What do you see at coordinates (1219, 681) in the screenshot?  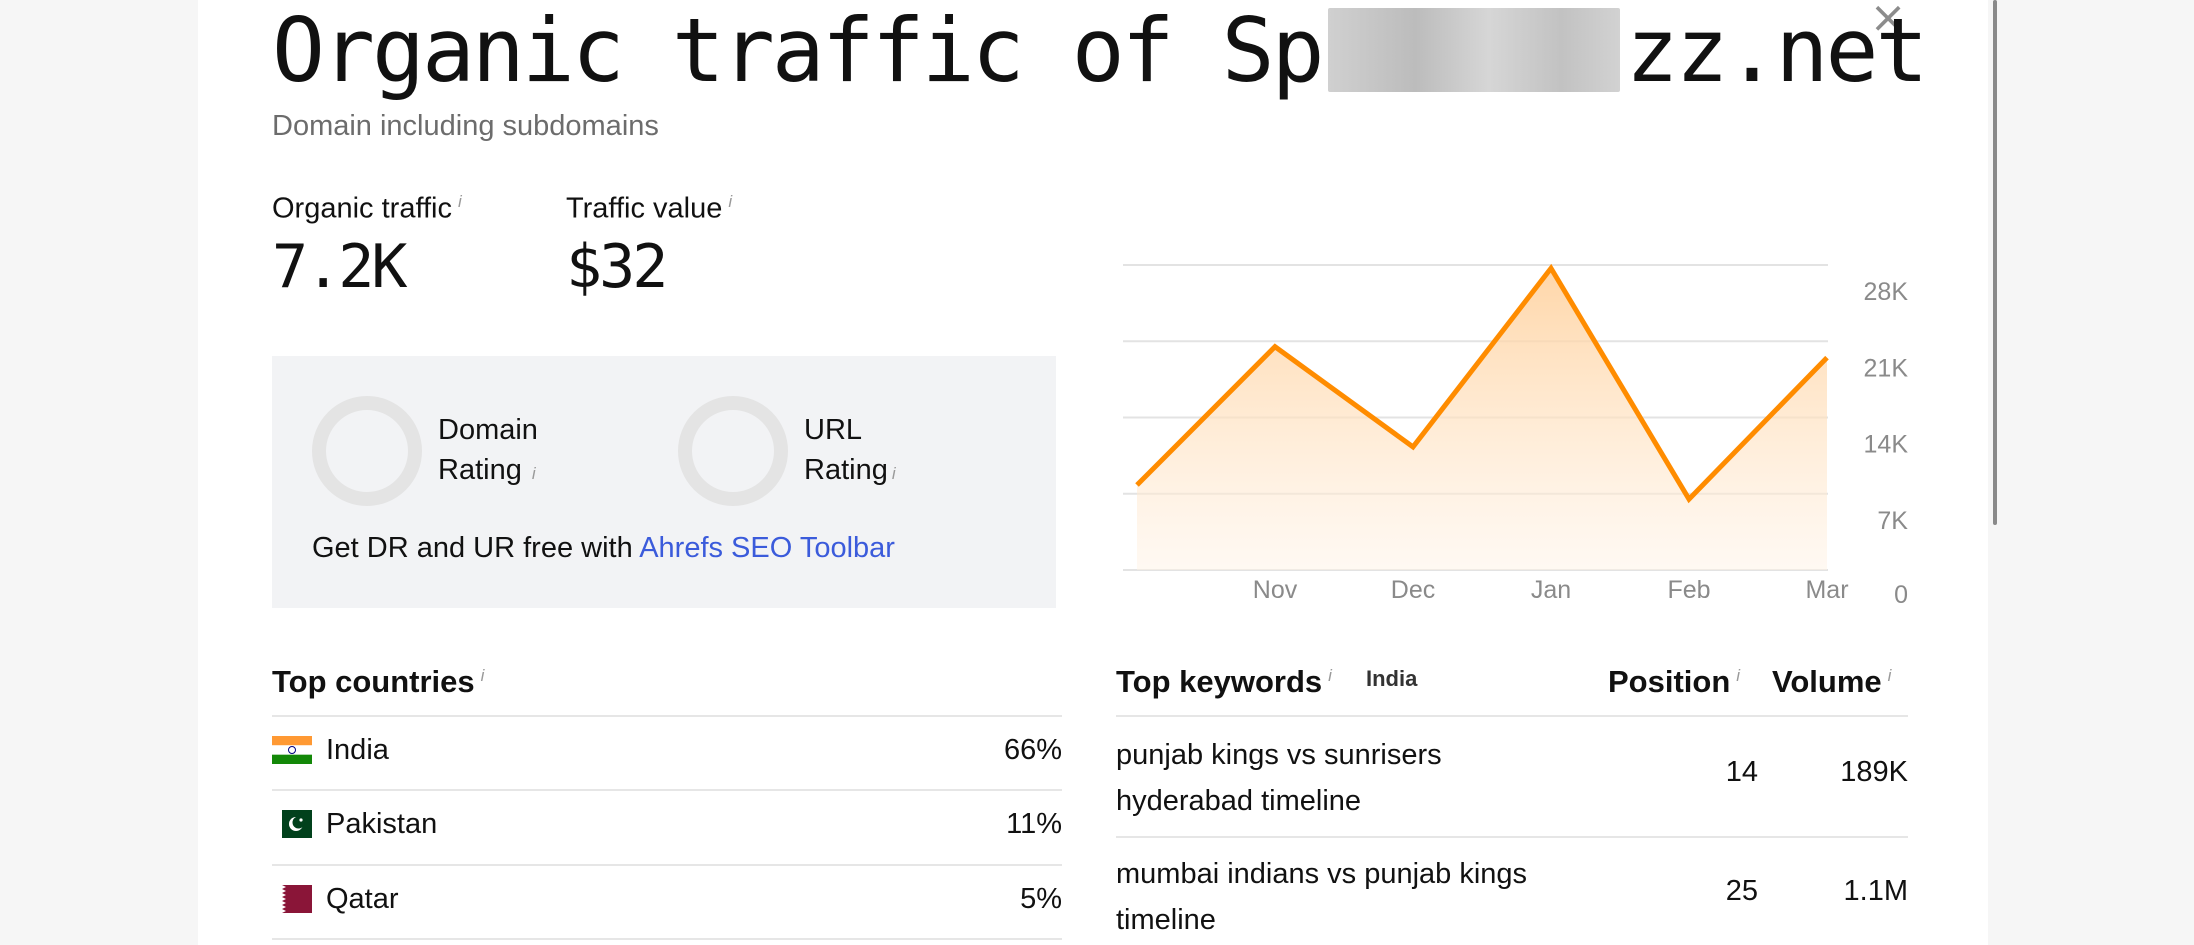 I see `top-keywords-title-text: Top keywords` at bounding box center [1219, 681].